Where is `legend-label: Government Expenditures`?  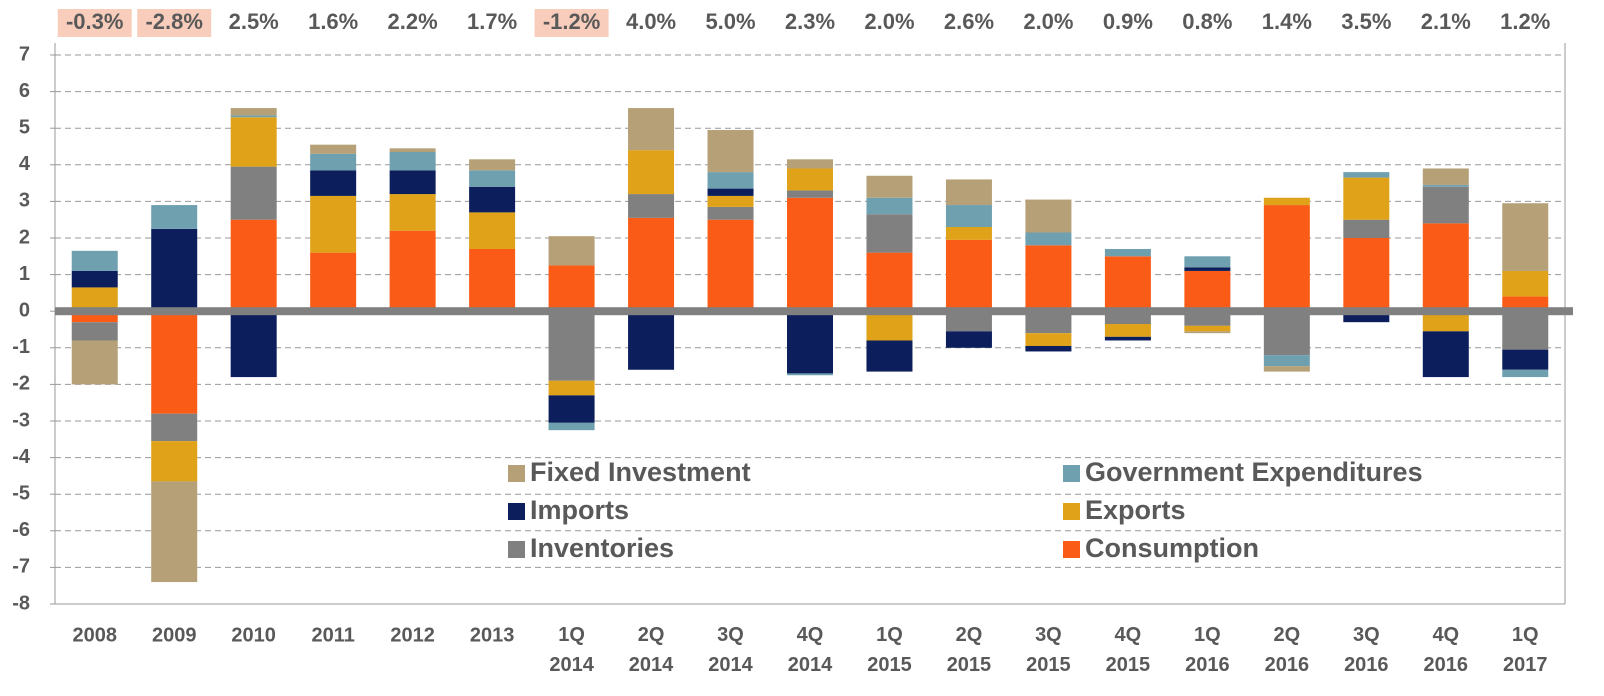
legend-label: Government Expenditures is located at coordinates (1254, 472).